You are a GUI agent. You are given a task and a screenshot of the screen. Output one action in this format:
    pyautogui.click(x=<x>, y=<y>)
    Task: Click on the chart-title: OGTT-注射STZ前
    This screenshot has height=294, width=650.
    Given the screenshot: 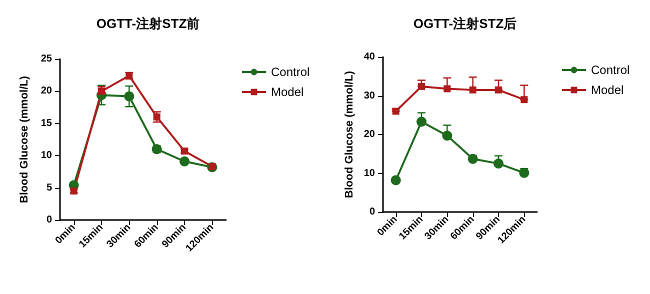 What is the action you would take?
    pyautogui.click(x=148, y=23)
    